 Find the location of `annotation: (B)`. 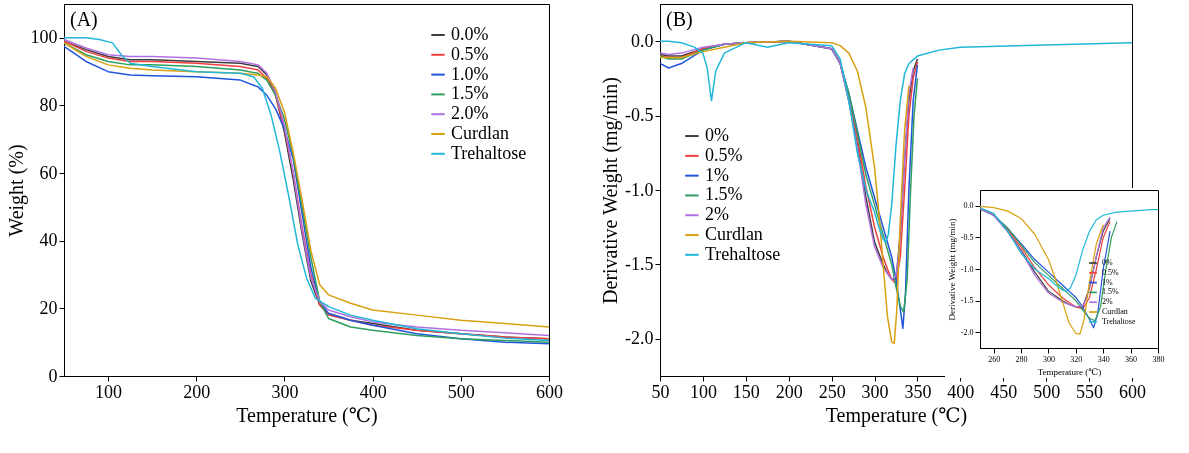

annotation: (B) is located at coordinates (679, 19).